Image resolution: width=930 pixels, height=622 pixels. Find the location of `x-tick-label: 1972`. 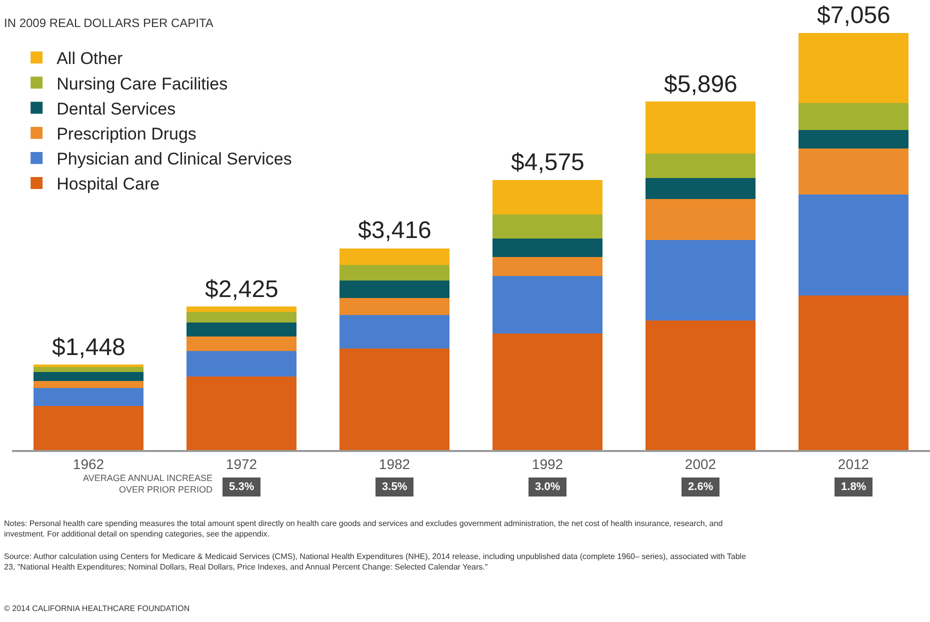

x-tick-label: 1972 is located at coordinates (242, 464).